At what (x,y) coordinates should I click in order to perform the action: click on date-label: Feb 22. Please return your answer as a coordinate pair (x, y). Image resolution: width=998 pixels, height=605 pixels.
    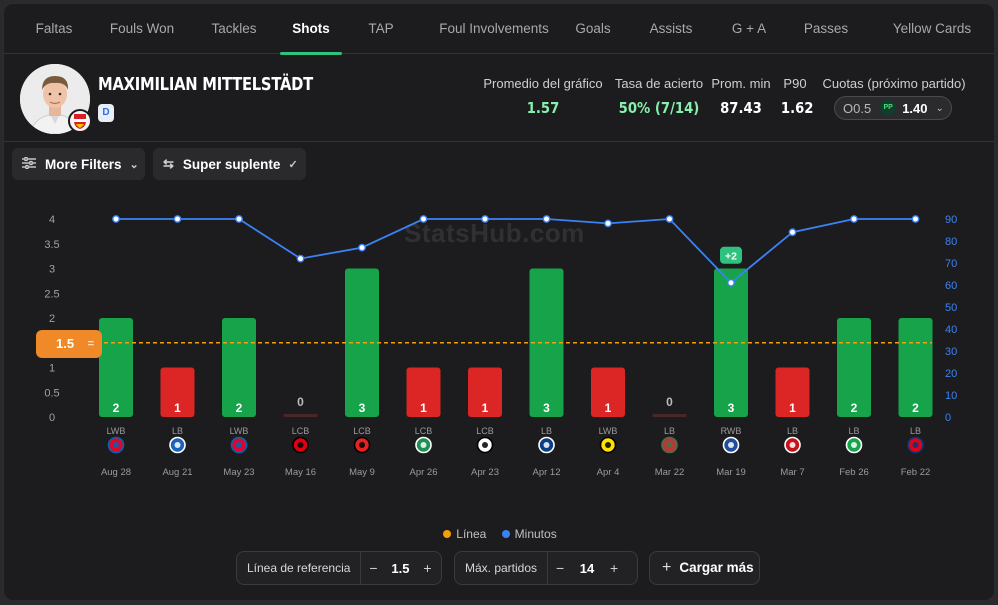
    Looking at the image, I should click on (916, 472).